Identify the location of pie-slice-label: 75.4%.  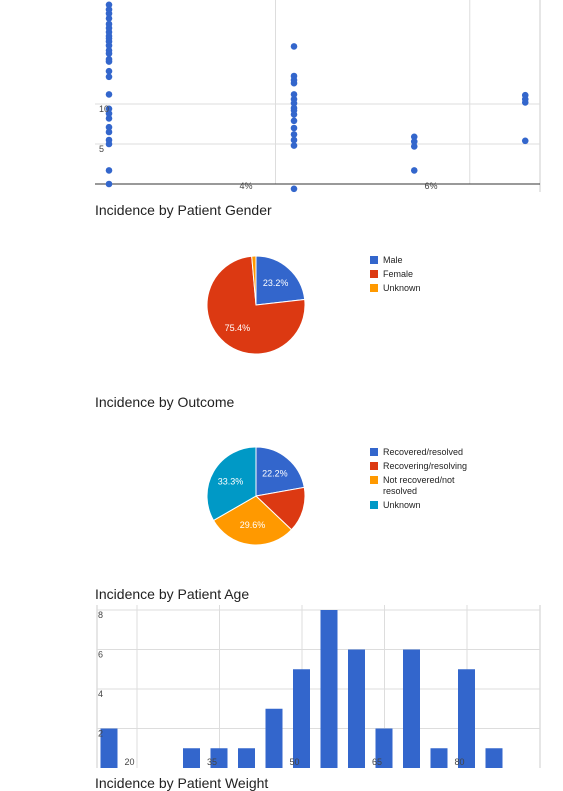
(238, 328).